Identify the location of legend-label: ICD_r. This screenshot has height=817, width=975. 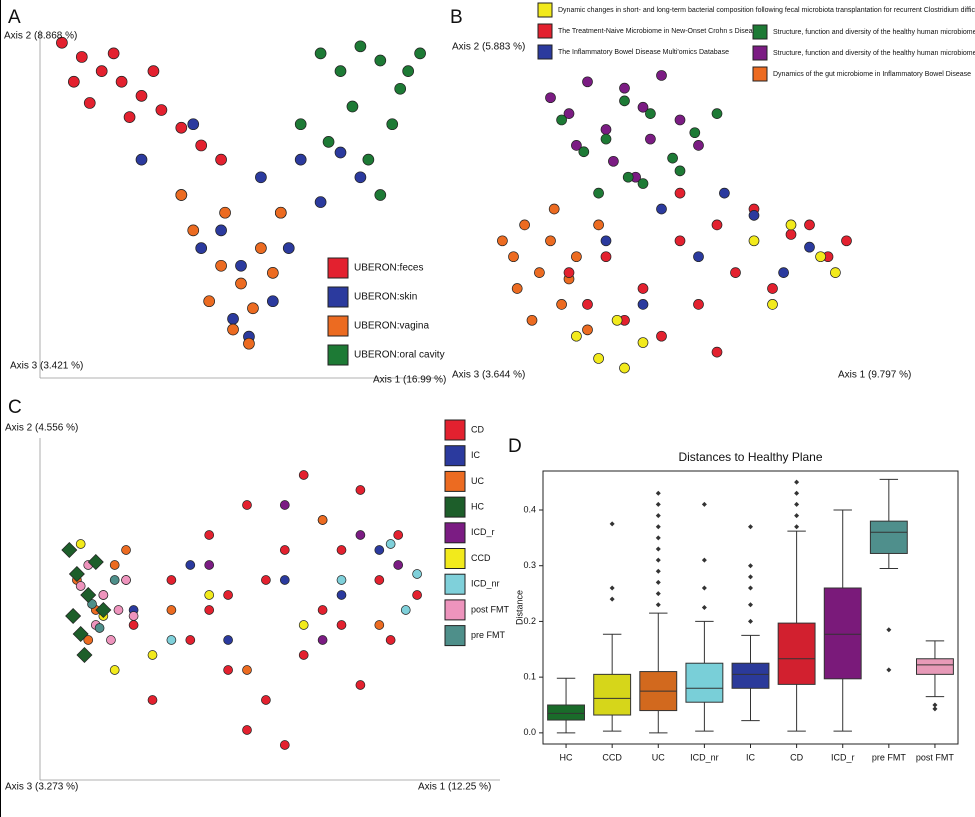
(483, 532).